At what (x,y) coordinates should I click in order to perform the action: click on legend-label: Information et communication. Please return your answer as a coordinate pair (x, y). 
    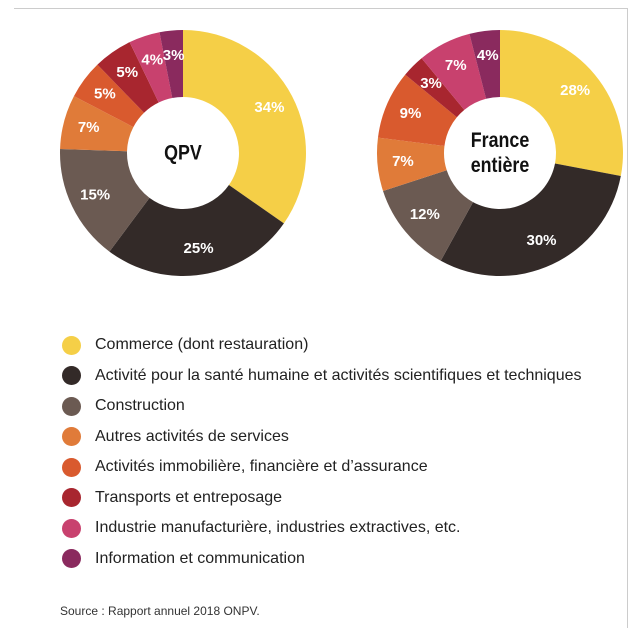
    Looking at the image, I should click on (200, 558).